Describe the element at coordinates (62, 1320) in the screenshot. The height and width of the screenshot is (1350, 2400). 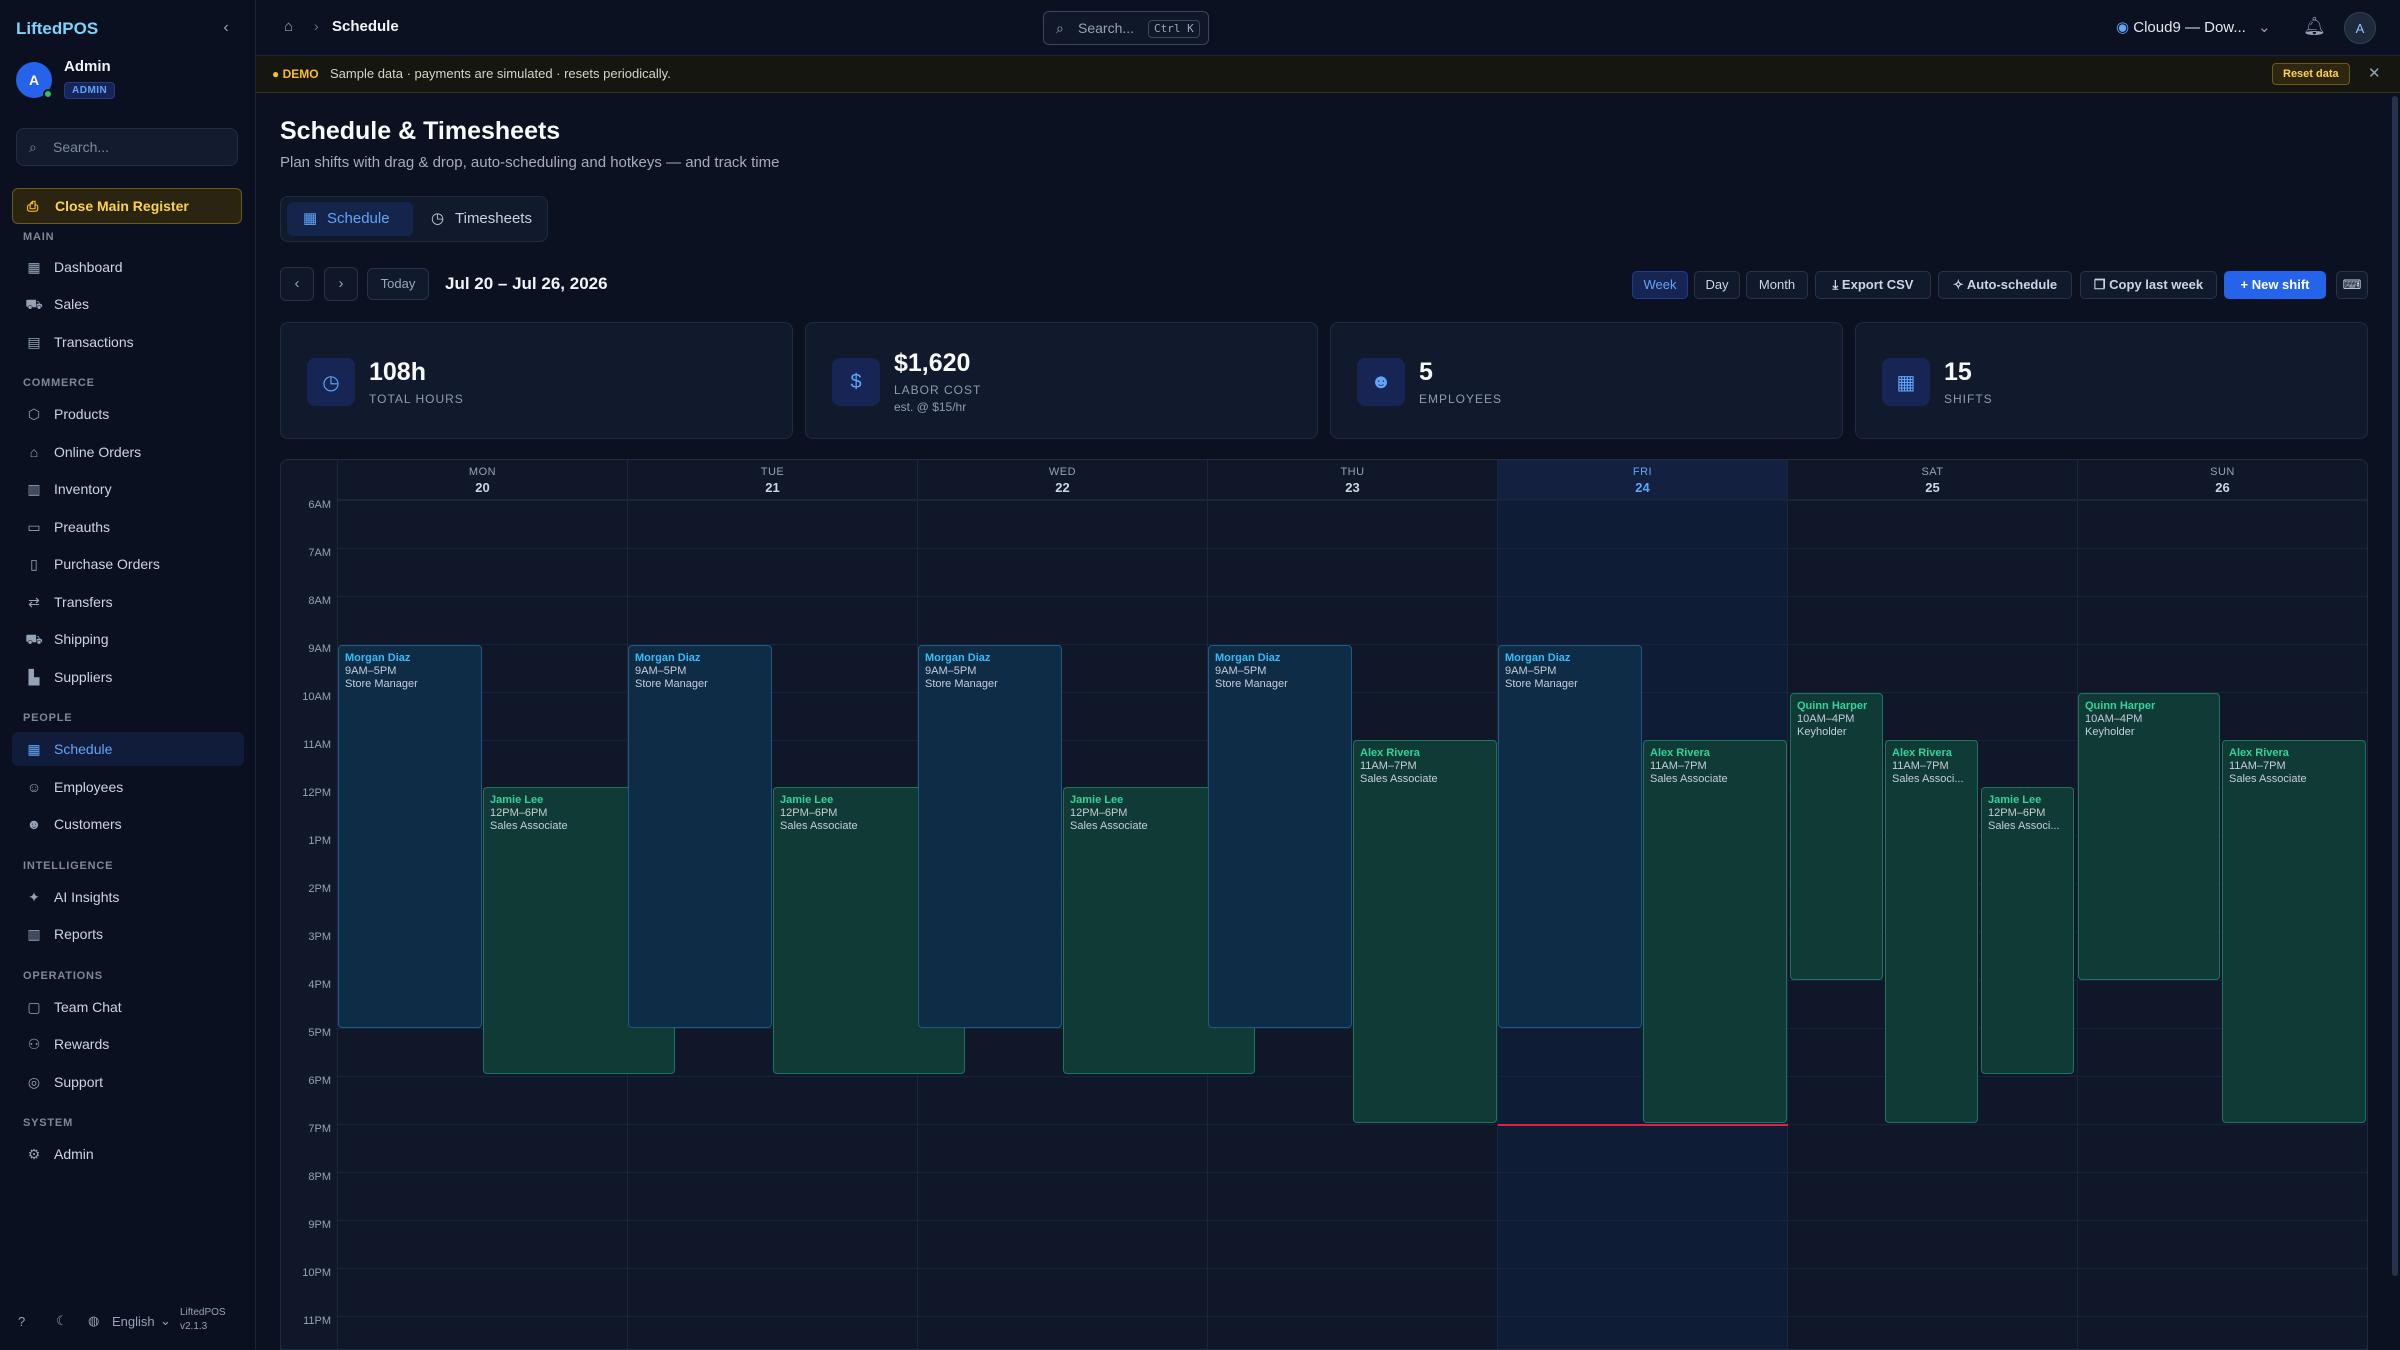
I see `moon-icon: ☾` at that location.